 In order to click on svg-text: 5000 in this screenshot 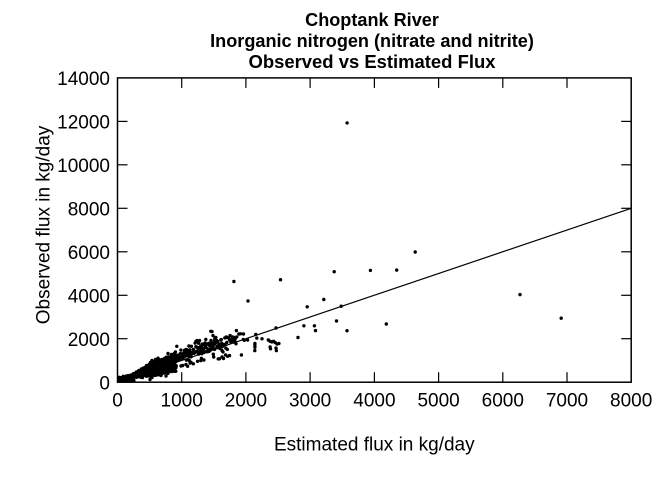, I will do `click(438, 400)`.